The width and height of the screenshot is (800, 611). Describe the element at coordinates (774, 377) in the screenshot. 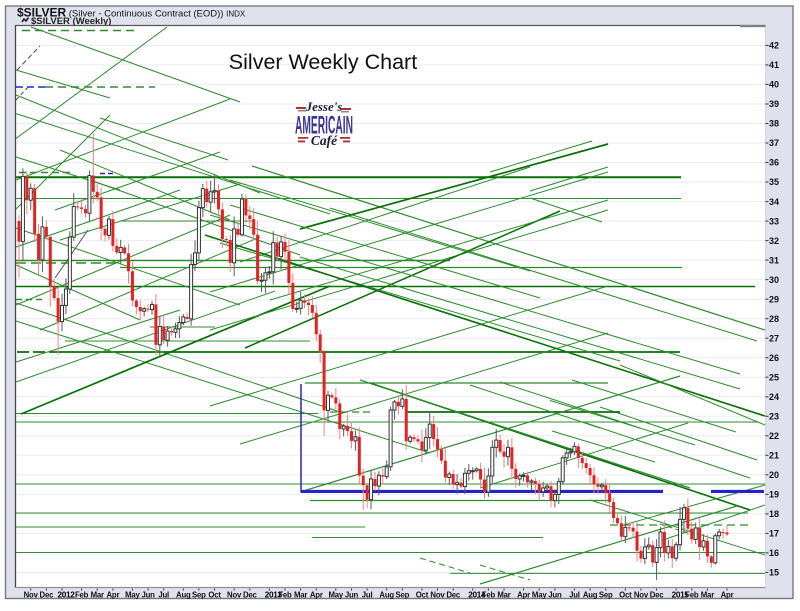

I see `svg-text: 25` at that location.